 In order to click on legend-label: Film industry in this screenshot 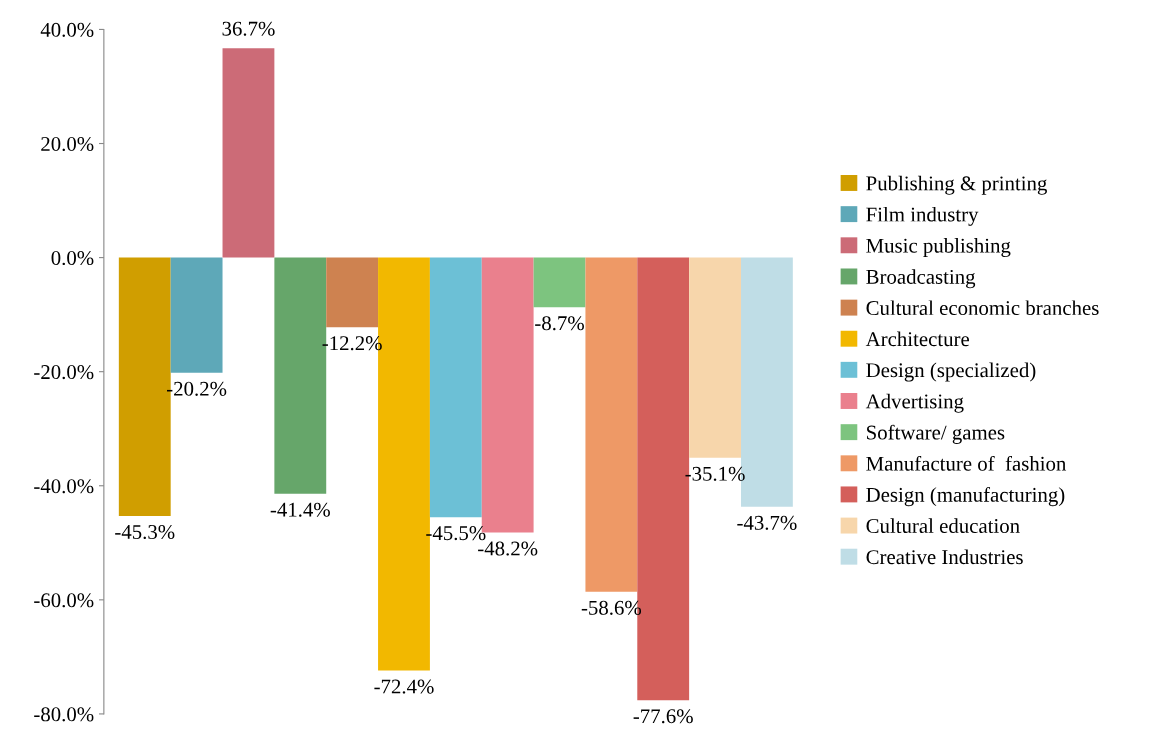, I will do `click(922, 216)`.